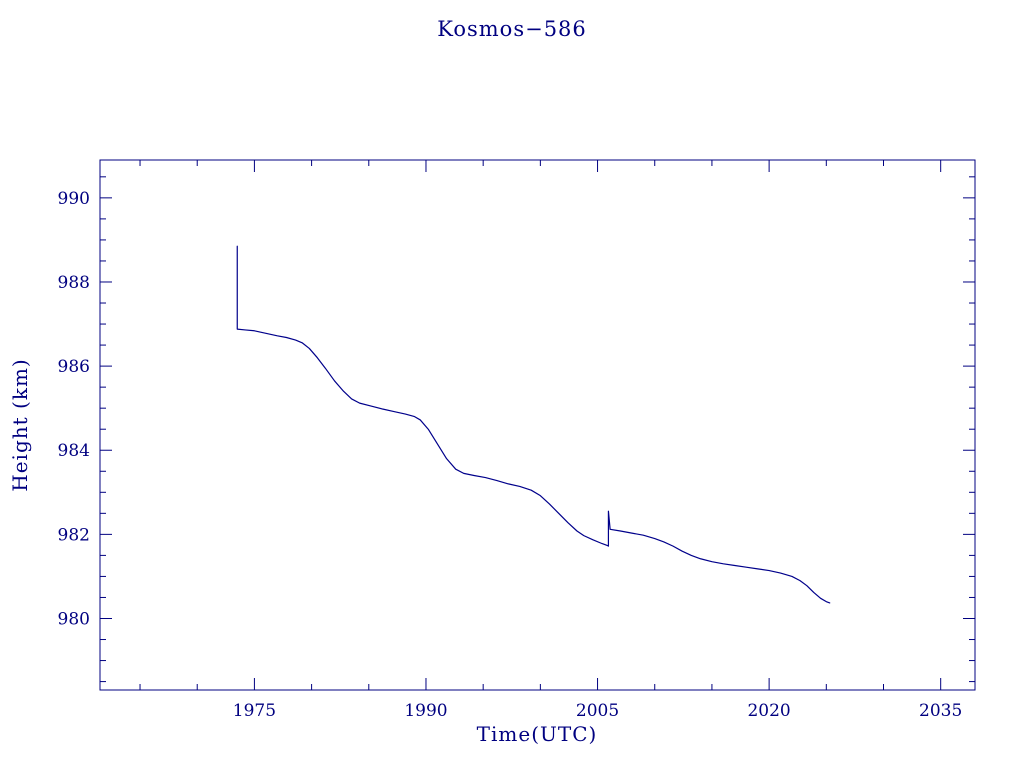  What do you see at coordinates (940, 711) in the screenshot?
I see `x-tick-label: 2035` at bounding box center [940, 711].